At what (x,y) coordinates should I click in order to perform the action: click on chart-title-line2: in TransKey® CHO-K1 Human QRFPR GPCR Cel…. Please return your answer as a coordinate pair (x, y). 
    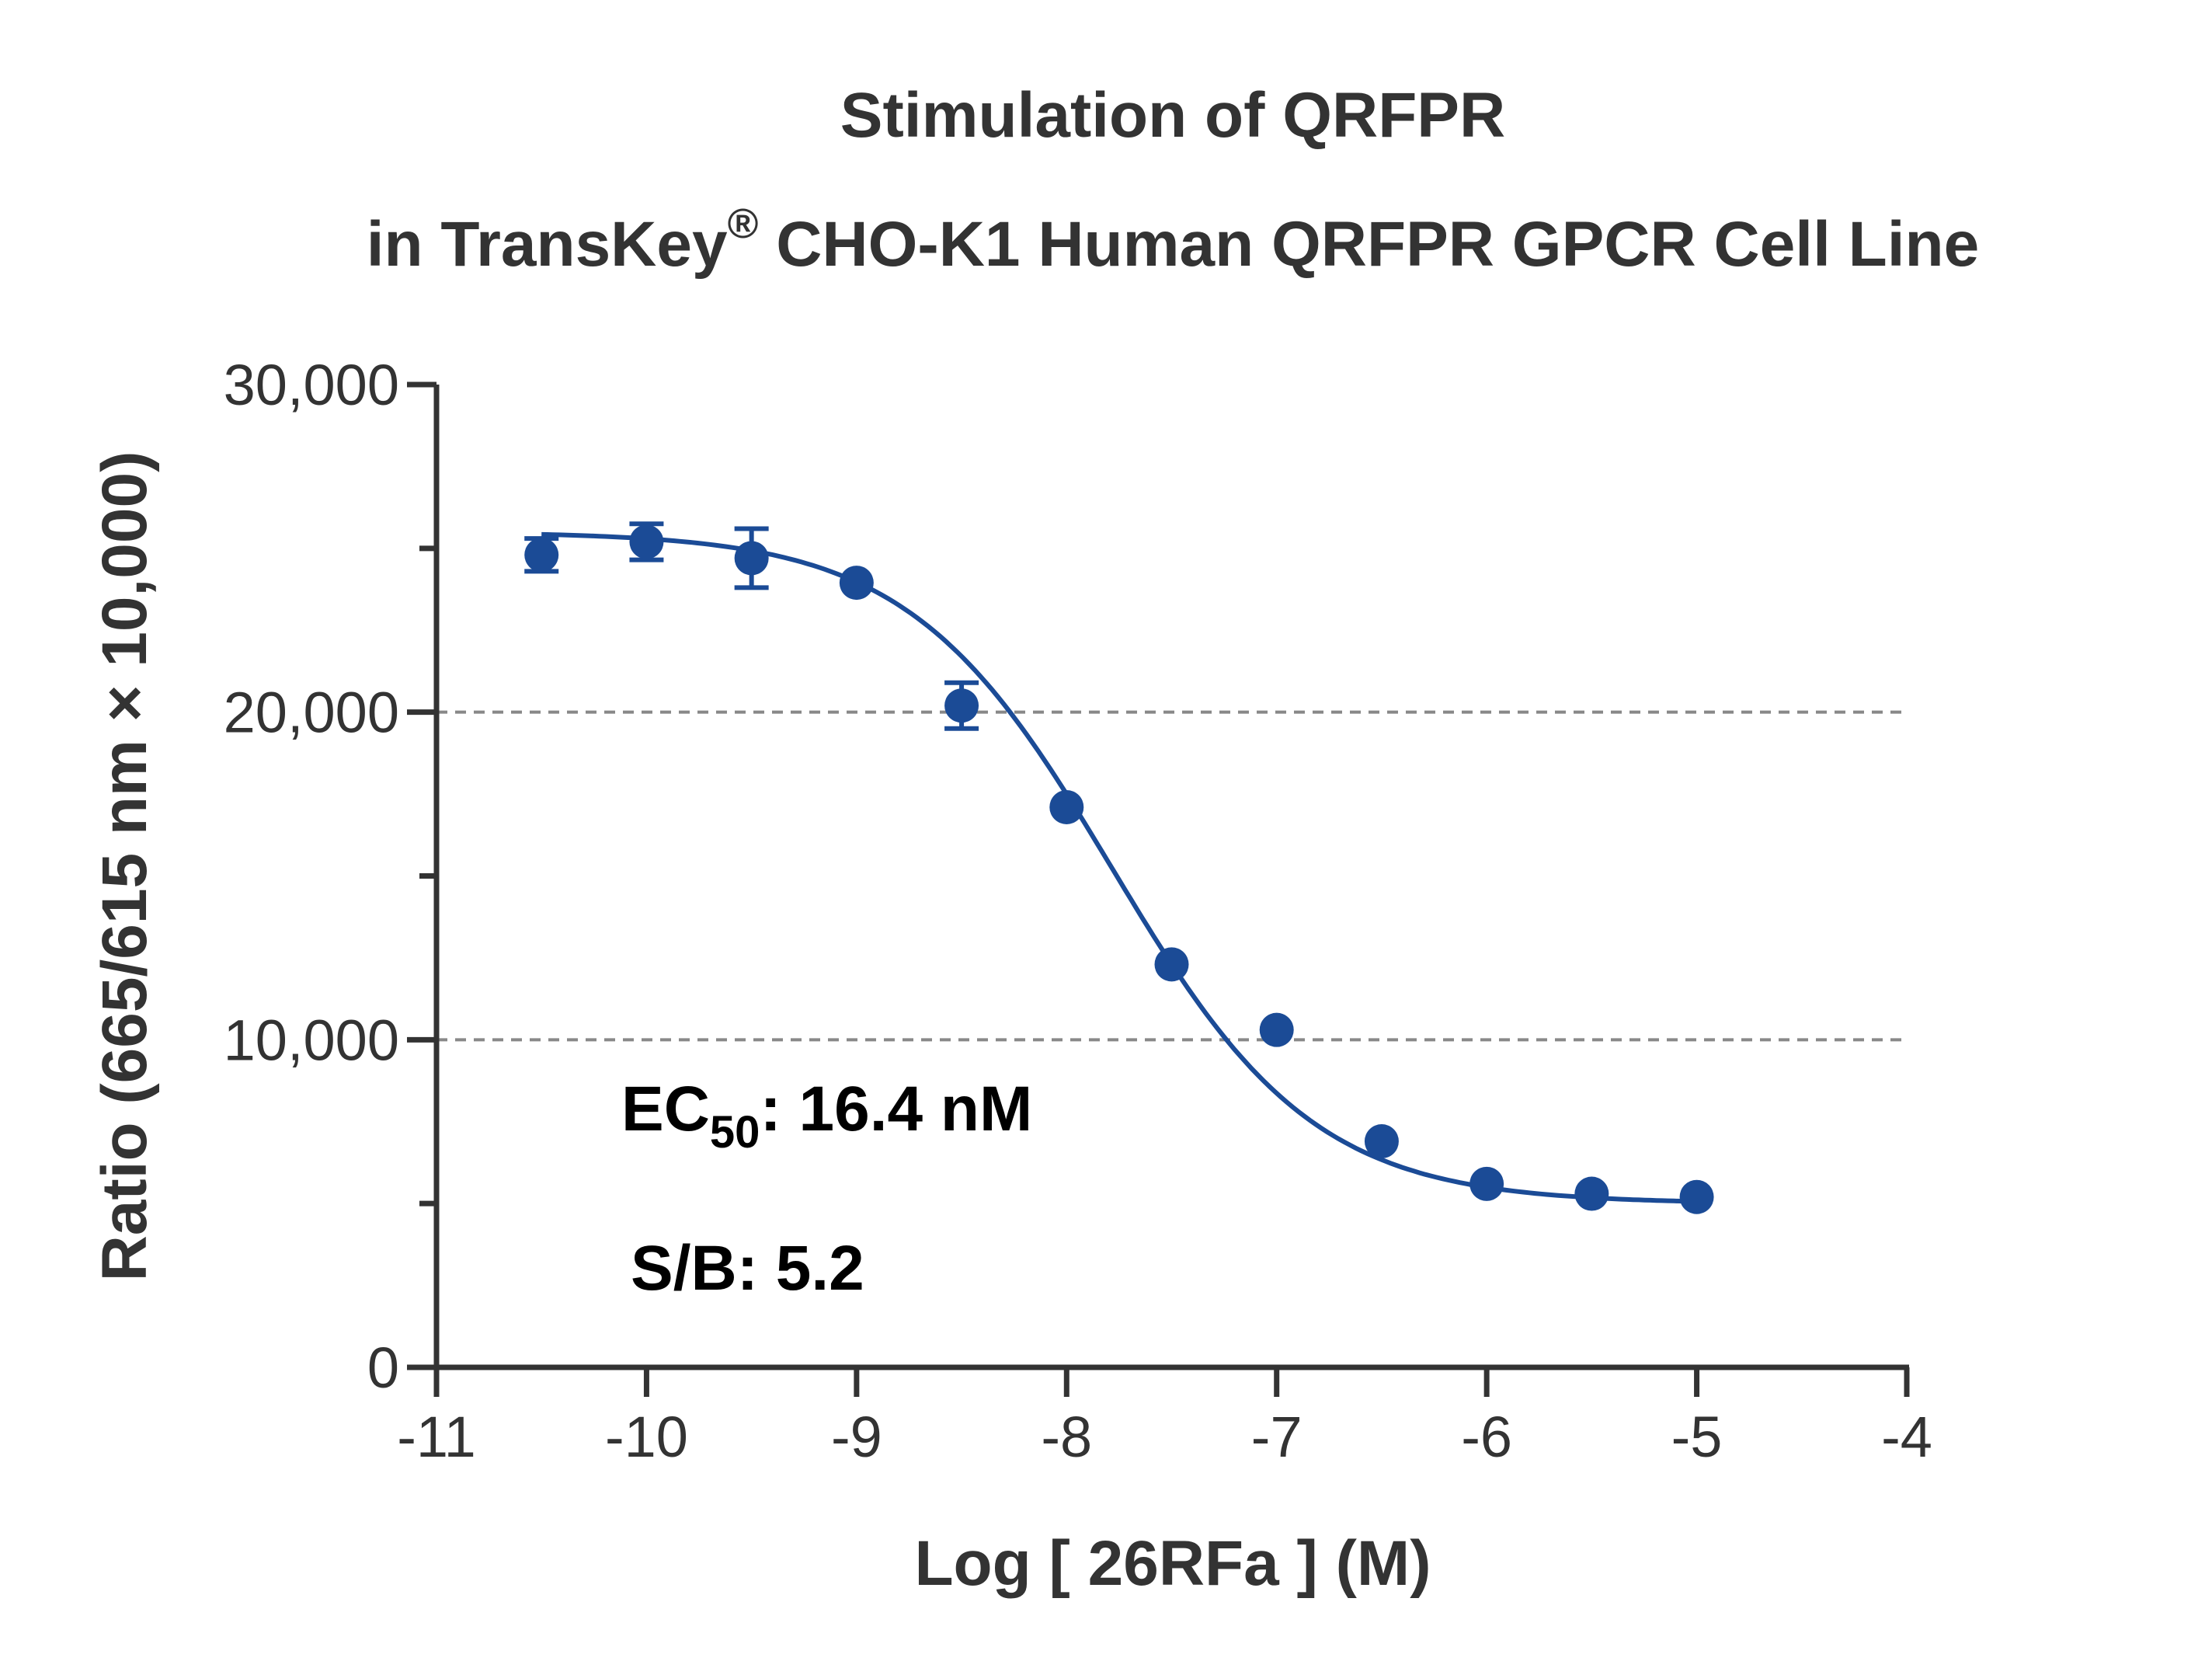
    Looking at the image, I should click on (1173, 240).